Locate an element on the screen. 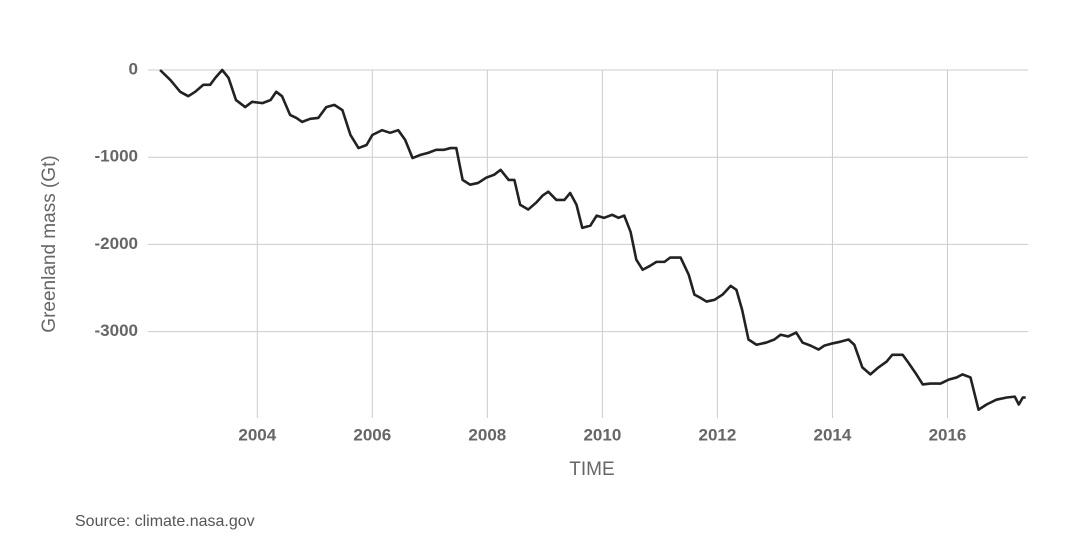 This screenshot has width=1065, height=546. source-note: Source: climate.nasa.gov is located at coordinates (165, 521).